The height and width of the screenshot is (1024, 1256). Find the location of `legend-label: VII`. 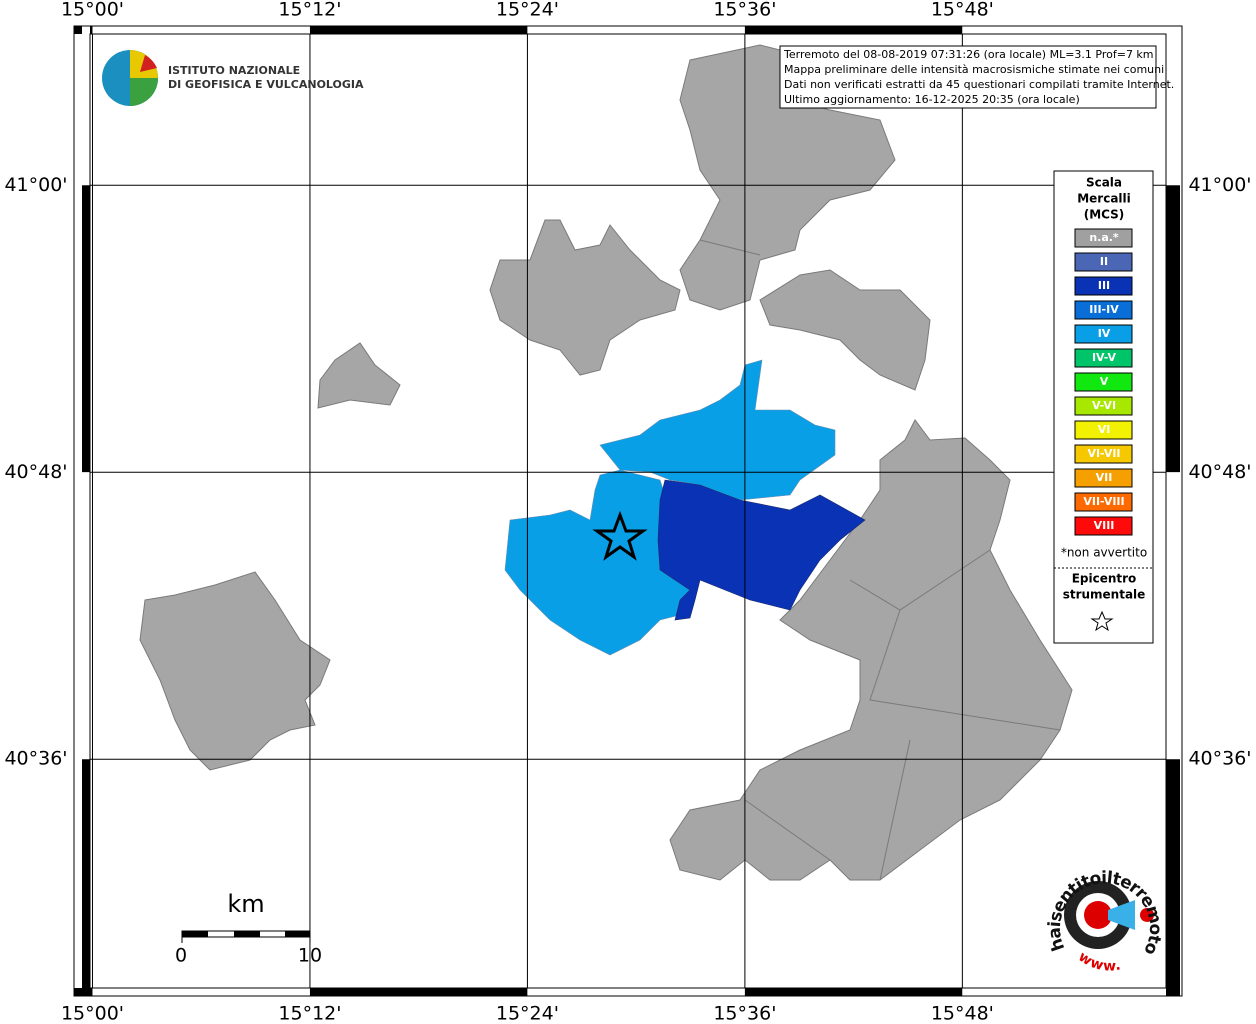

legend-label: VII is located at coordinates (1104, 477).